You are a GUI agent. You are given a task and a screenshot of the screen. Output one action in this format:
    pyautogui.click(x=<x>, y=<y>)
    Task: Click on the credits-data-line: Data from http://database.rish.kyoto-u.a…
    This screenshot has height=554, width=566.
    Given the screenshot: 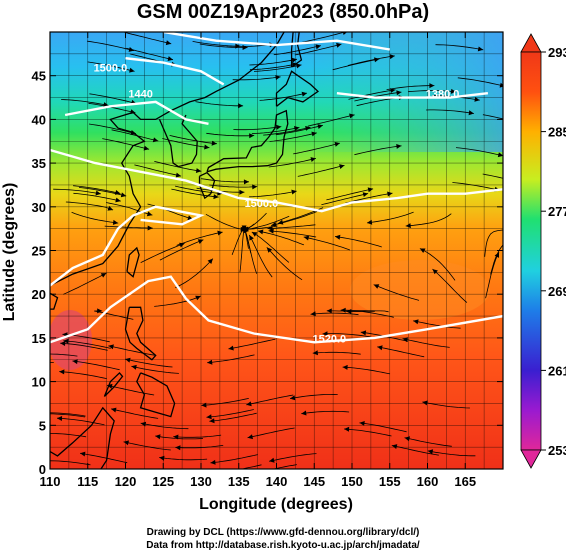 What is the action you would take?
    pyautogui.click(x=283, y=545)
    